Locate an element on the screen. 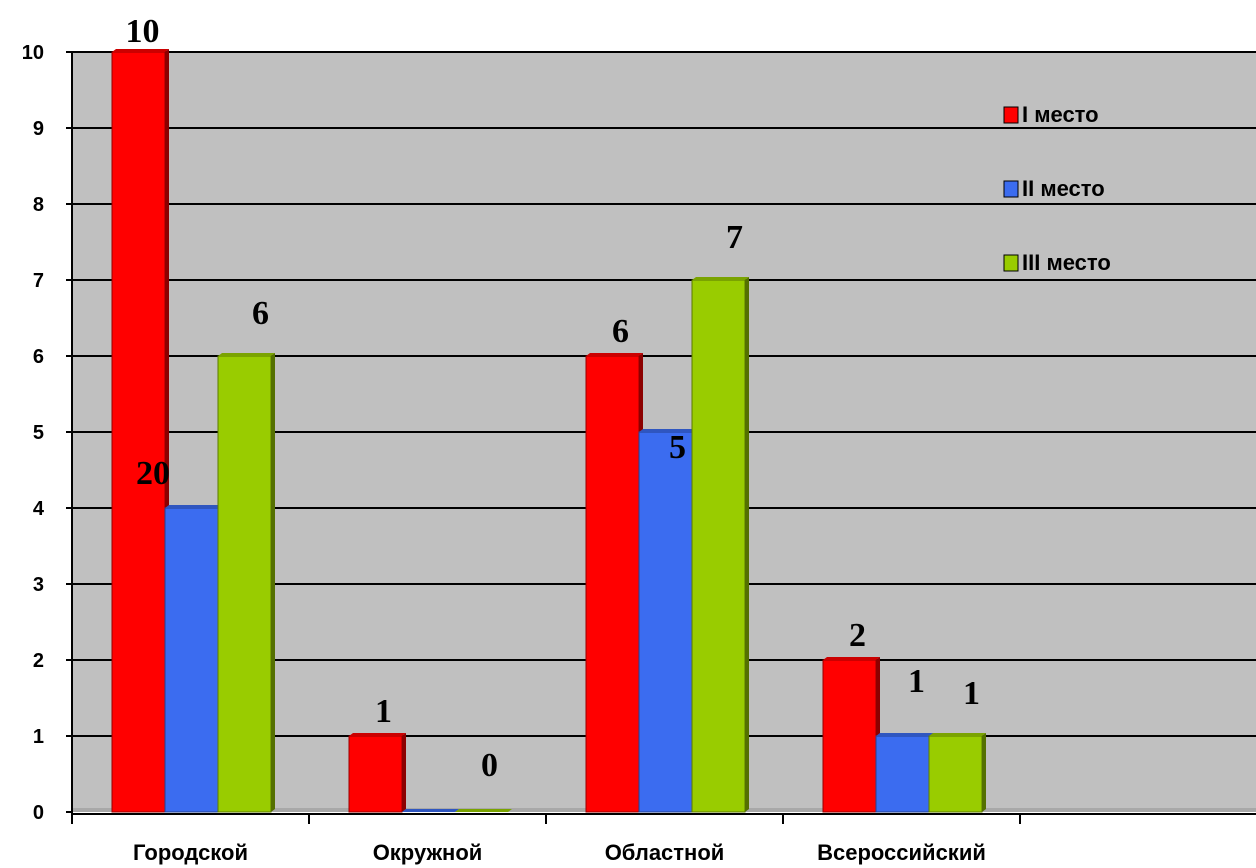  y-tick-label: 3 is located at coordinates (38, 585).